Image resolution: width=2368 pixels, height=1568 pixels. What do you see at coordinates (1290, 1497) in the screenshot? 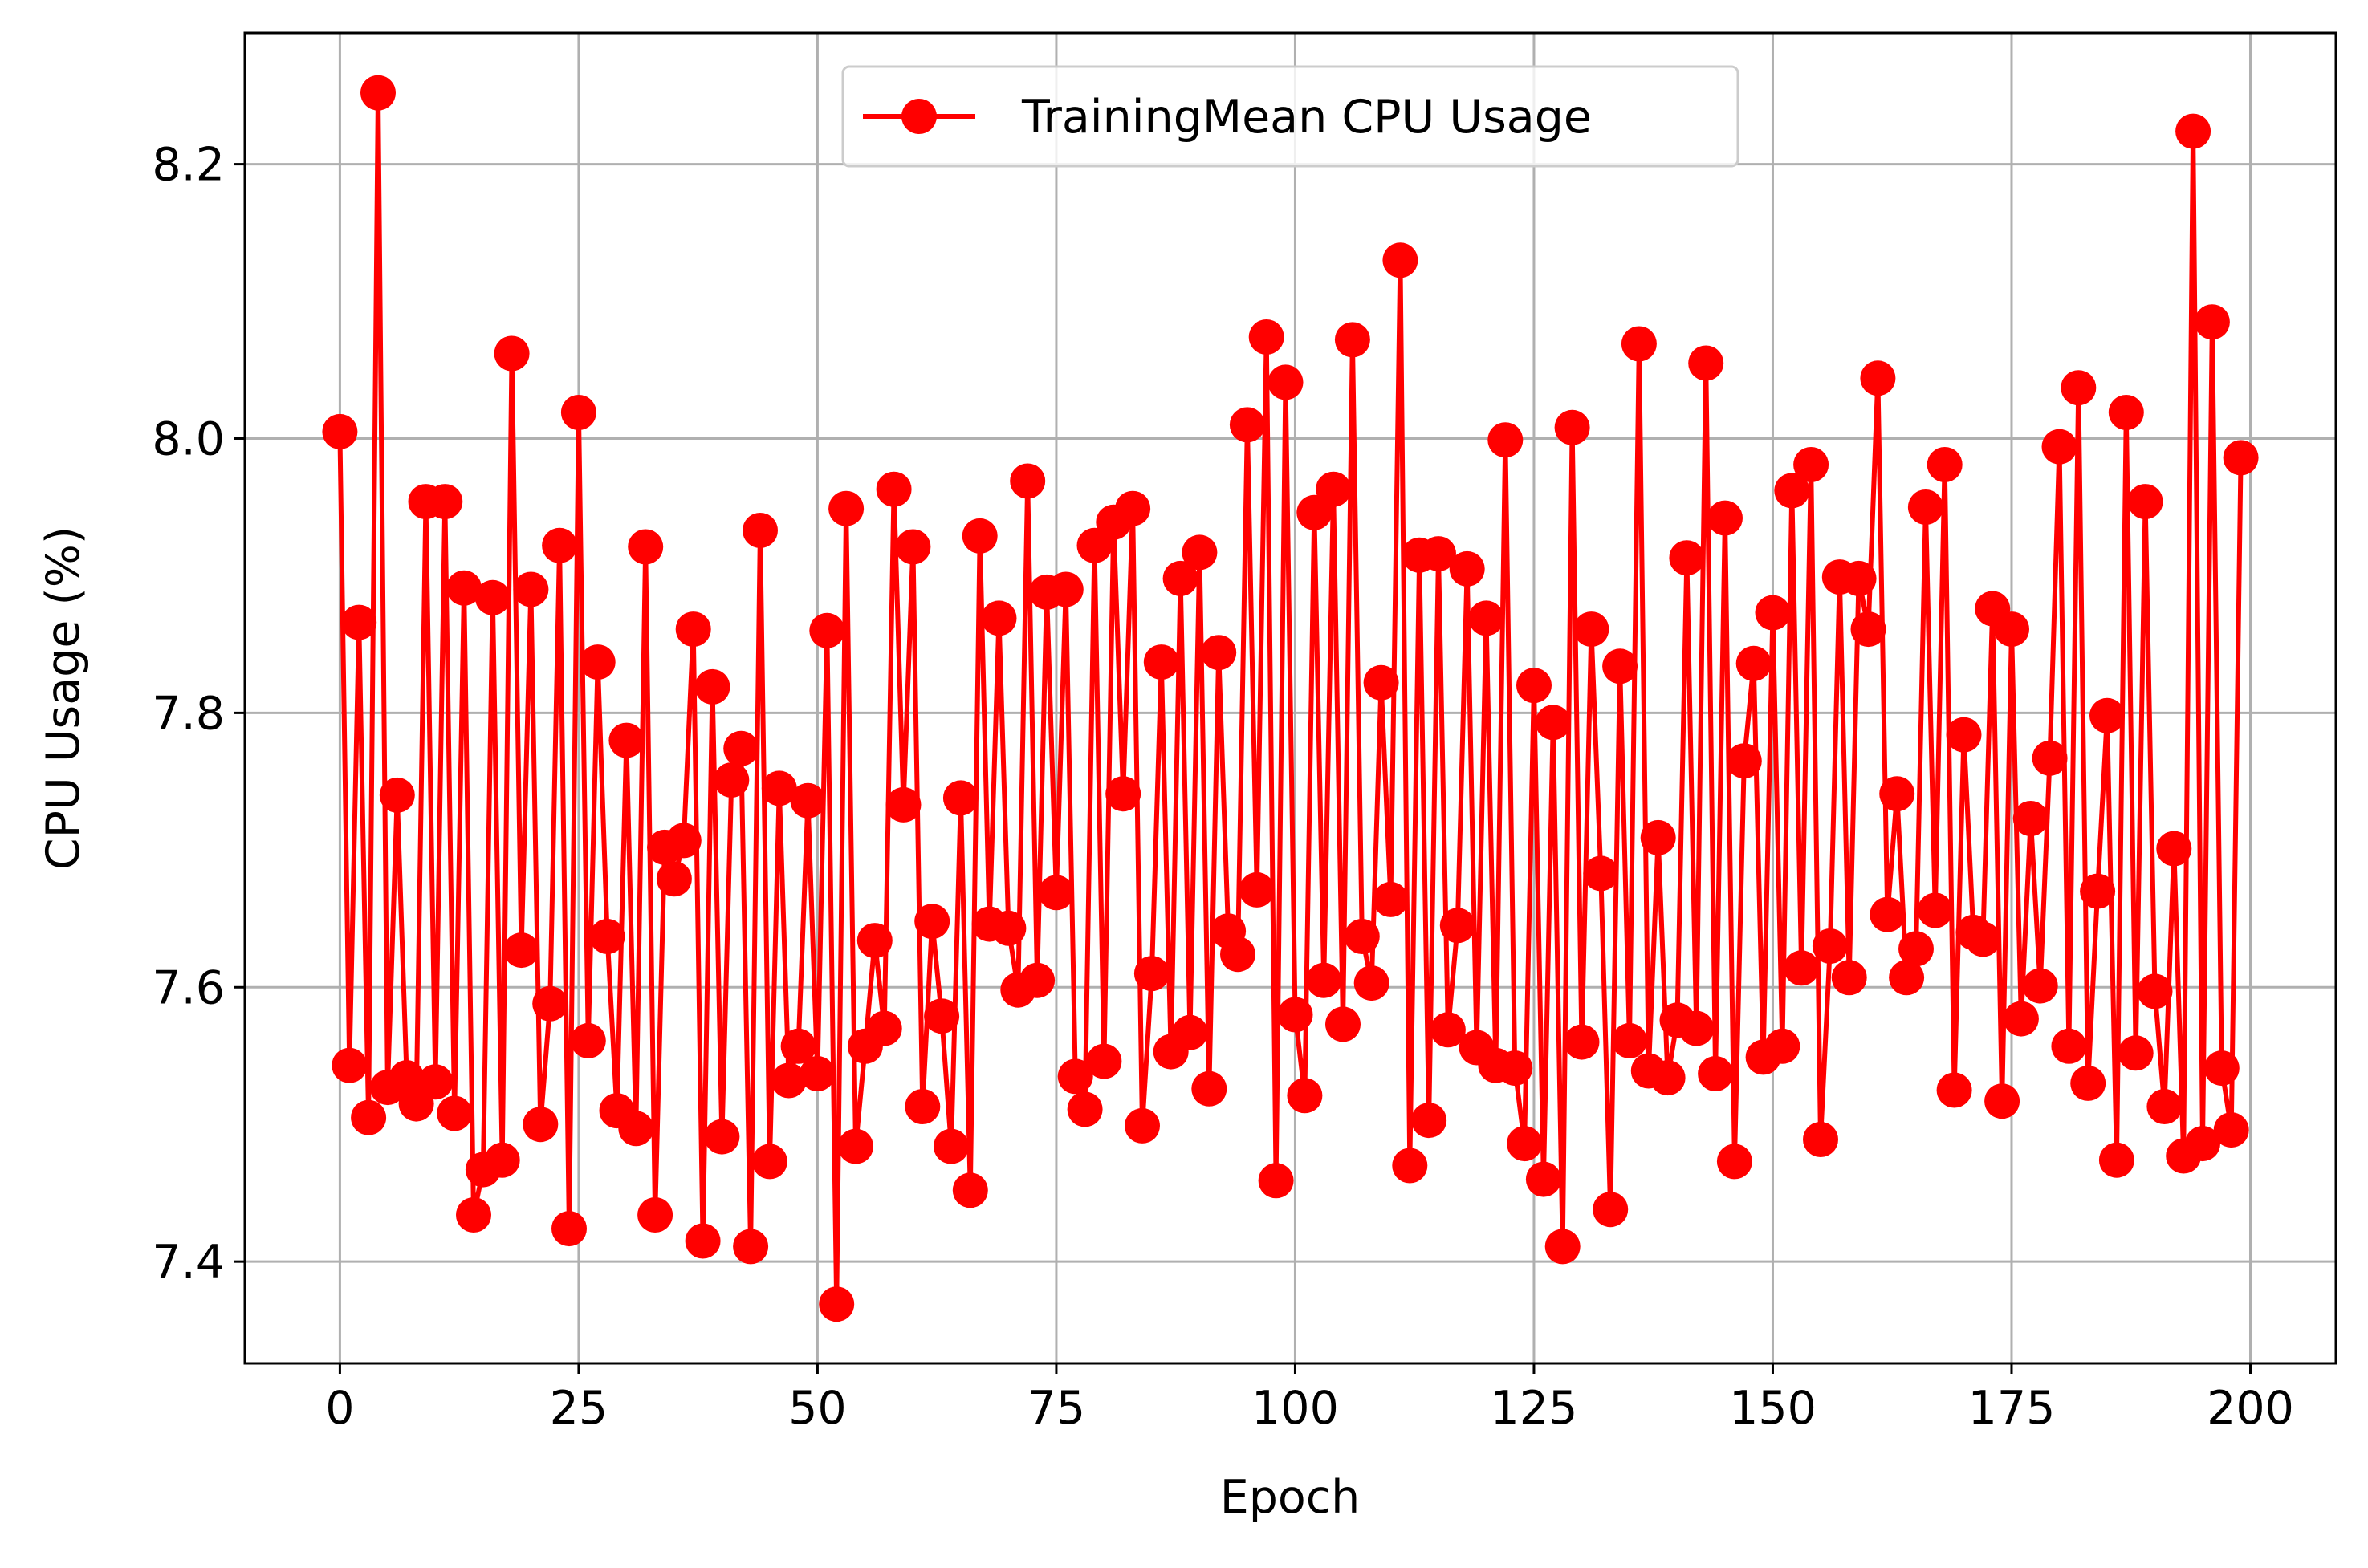
I see `x-axis-label: Epoch` at bounding box center [1290, 1497].